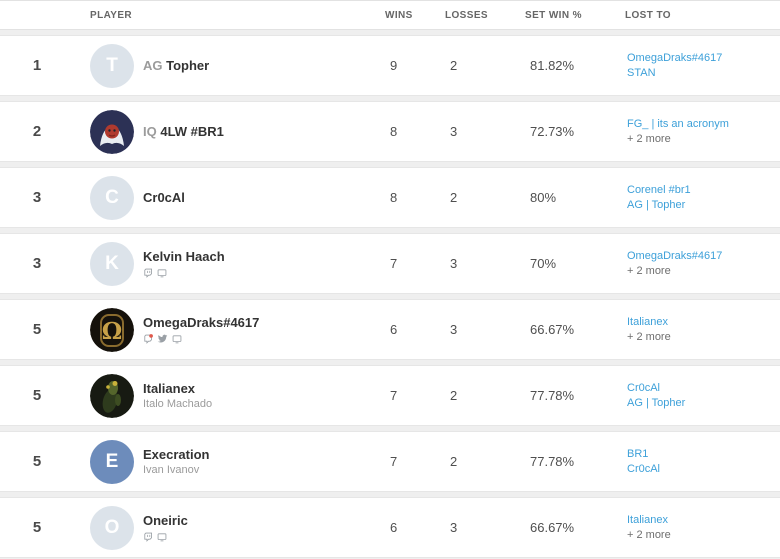 The width and height of the screenshot is (780, 559). I want to click on set-win-value: 80%, so click(543, 197).